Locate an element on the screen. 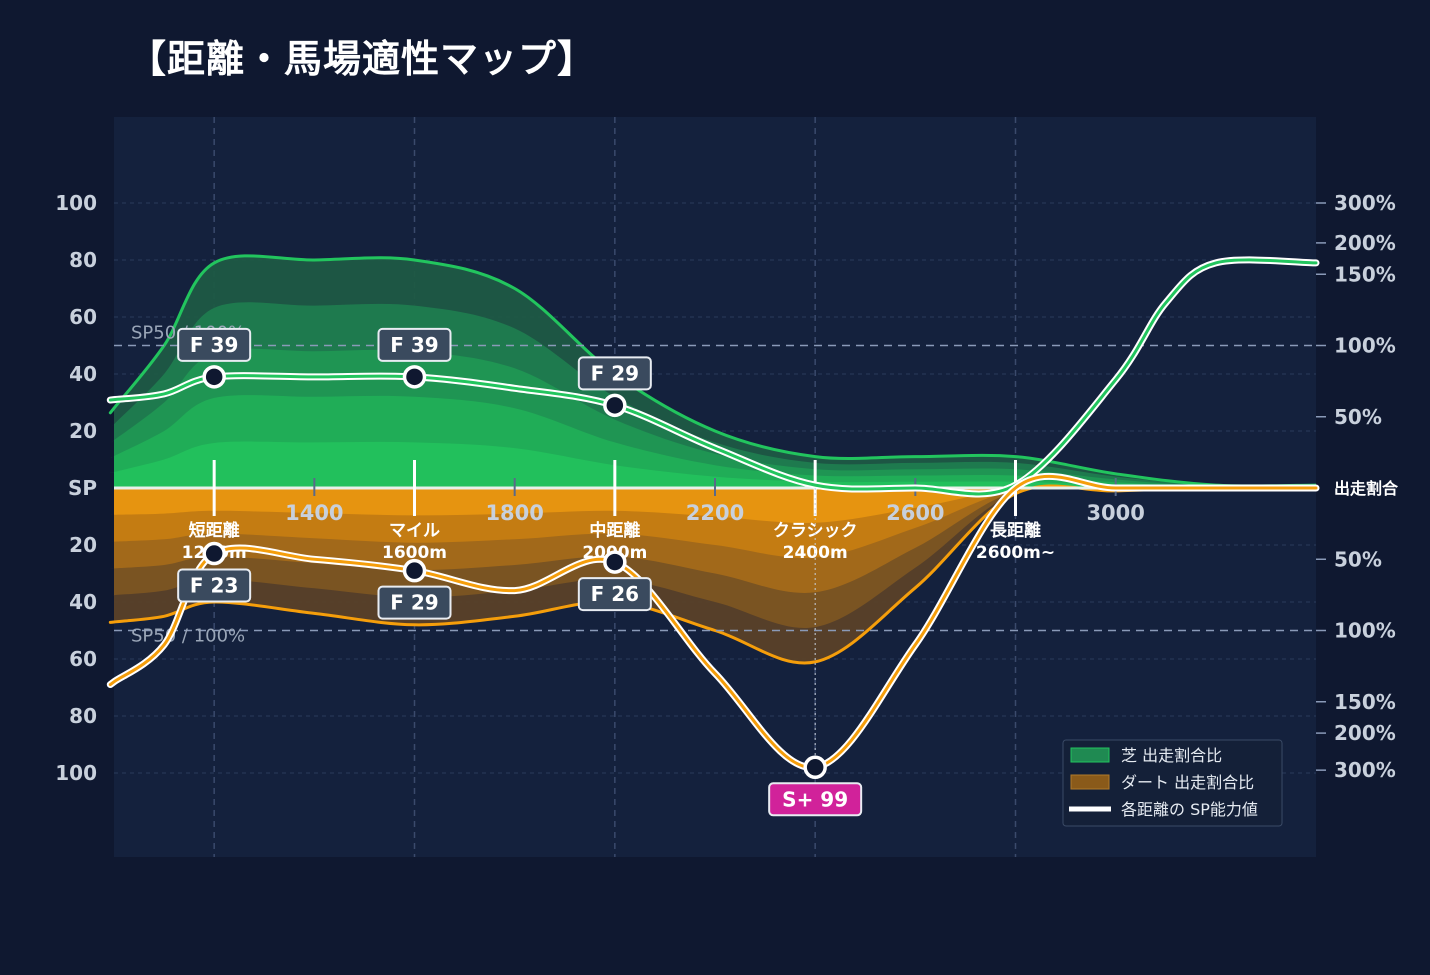  legend-box is located at coordinates (1172, 783).